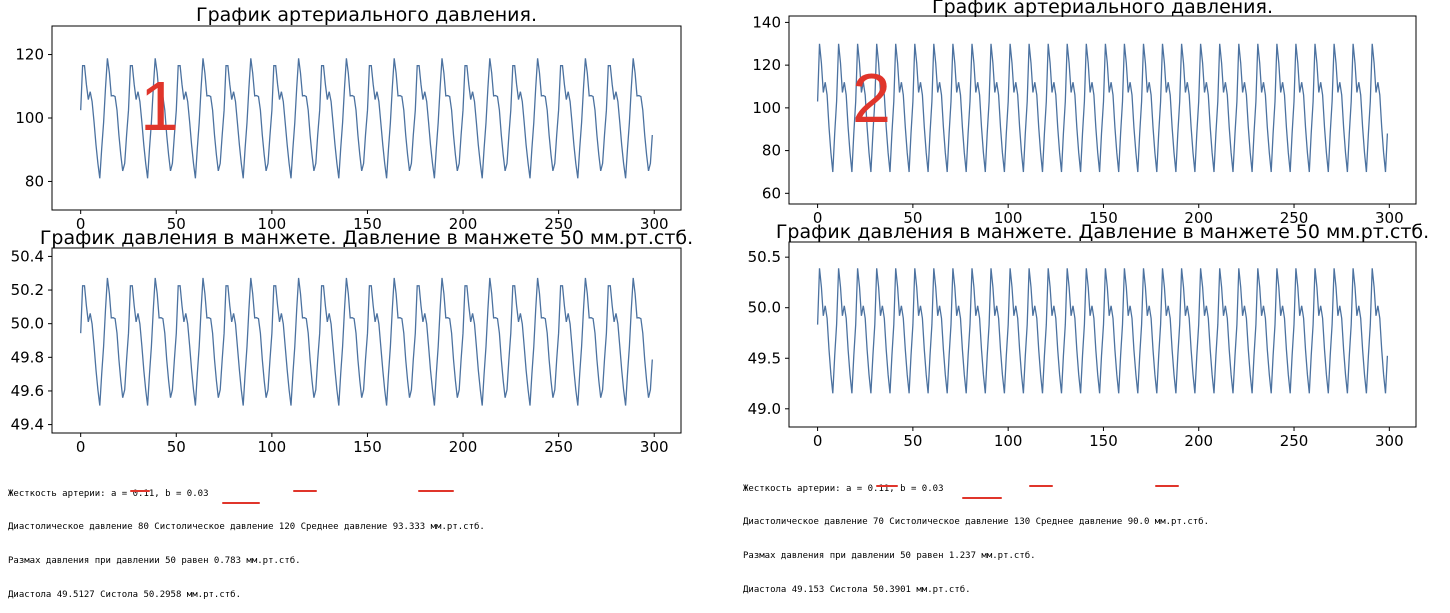 This screenshot has height=613, width=1450. Describe the element at coordinates (771, 193) in the screenshot. I see `y-tick-label: 60` at that location.